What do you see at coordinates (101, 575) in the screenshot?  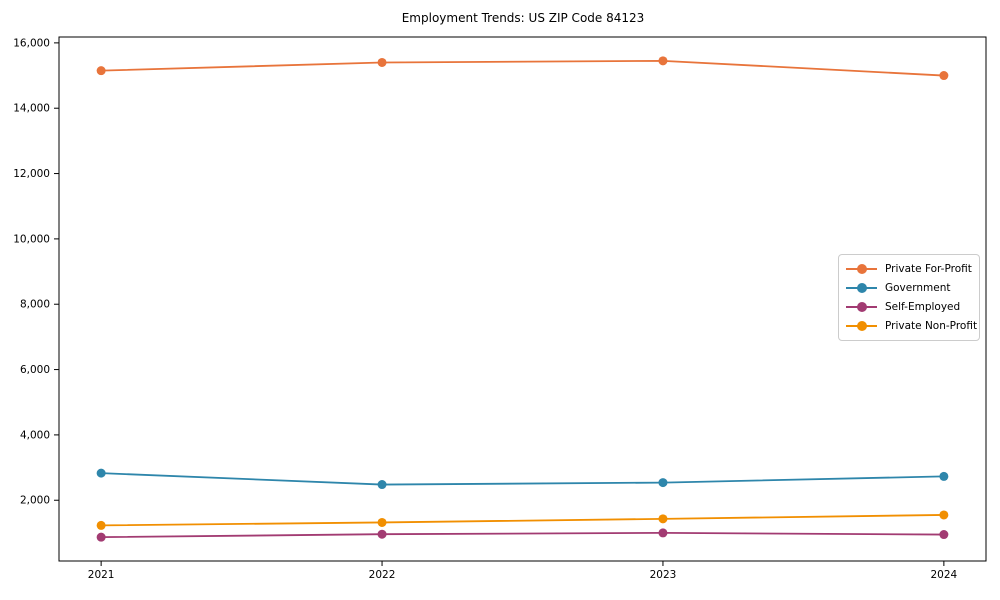 I see `x-tick-label: 2021` at bounding box center [101, 575].